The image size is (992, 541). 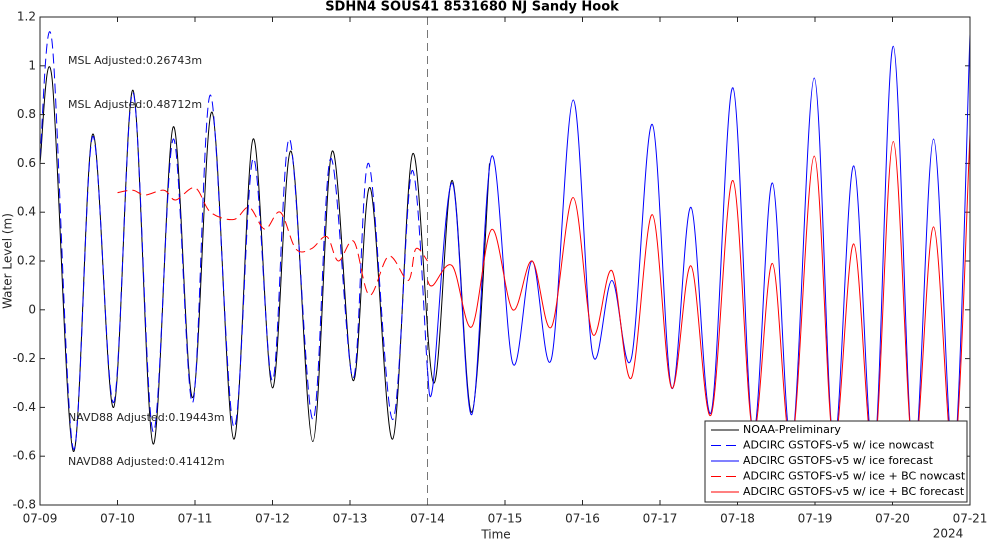 I want to click on y-tick-label: 0.2, so click(x=26, y=261).